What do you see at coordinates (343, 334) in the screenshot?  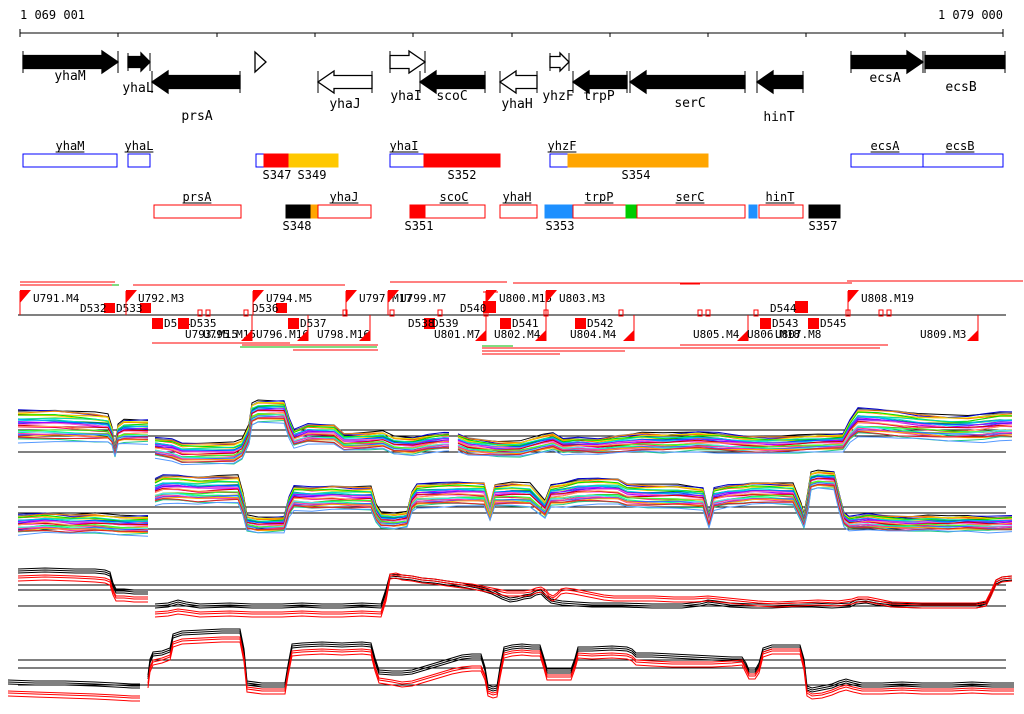 I see `probe-label-U798.M16: U798.M16` at bounding box center [343, 334].